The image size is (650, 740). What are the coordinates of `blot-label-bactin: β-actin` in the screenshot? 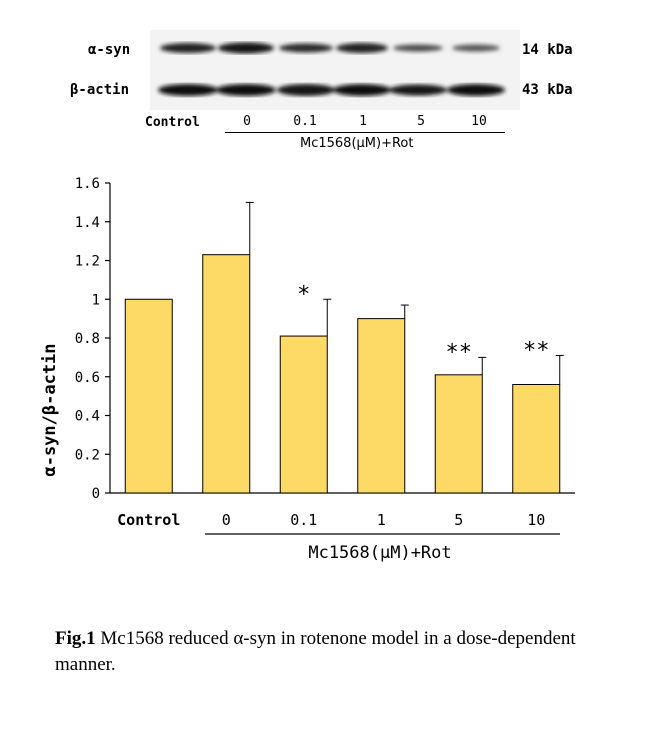 It's located at (100, 90).